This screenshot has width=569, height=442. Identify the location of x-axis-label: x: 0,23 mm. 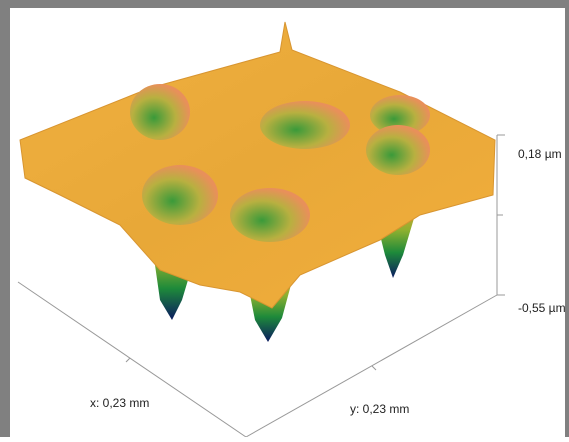
(119, 403).